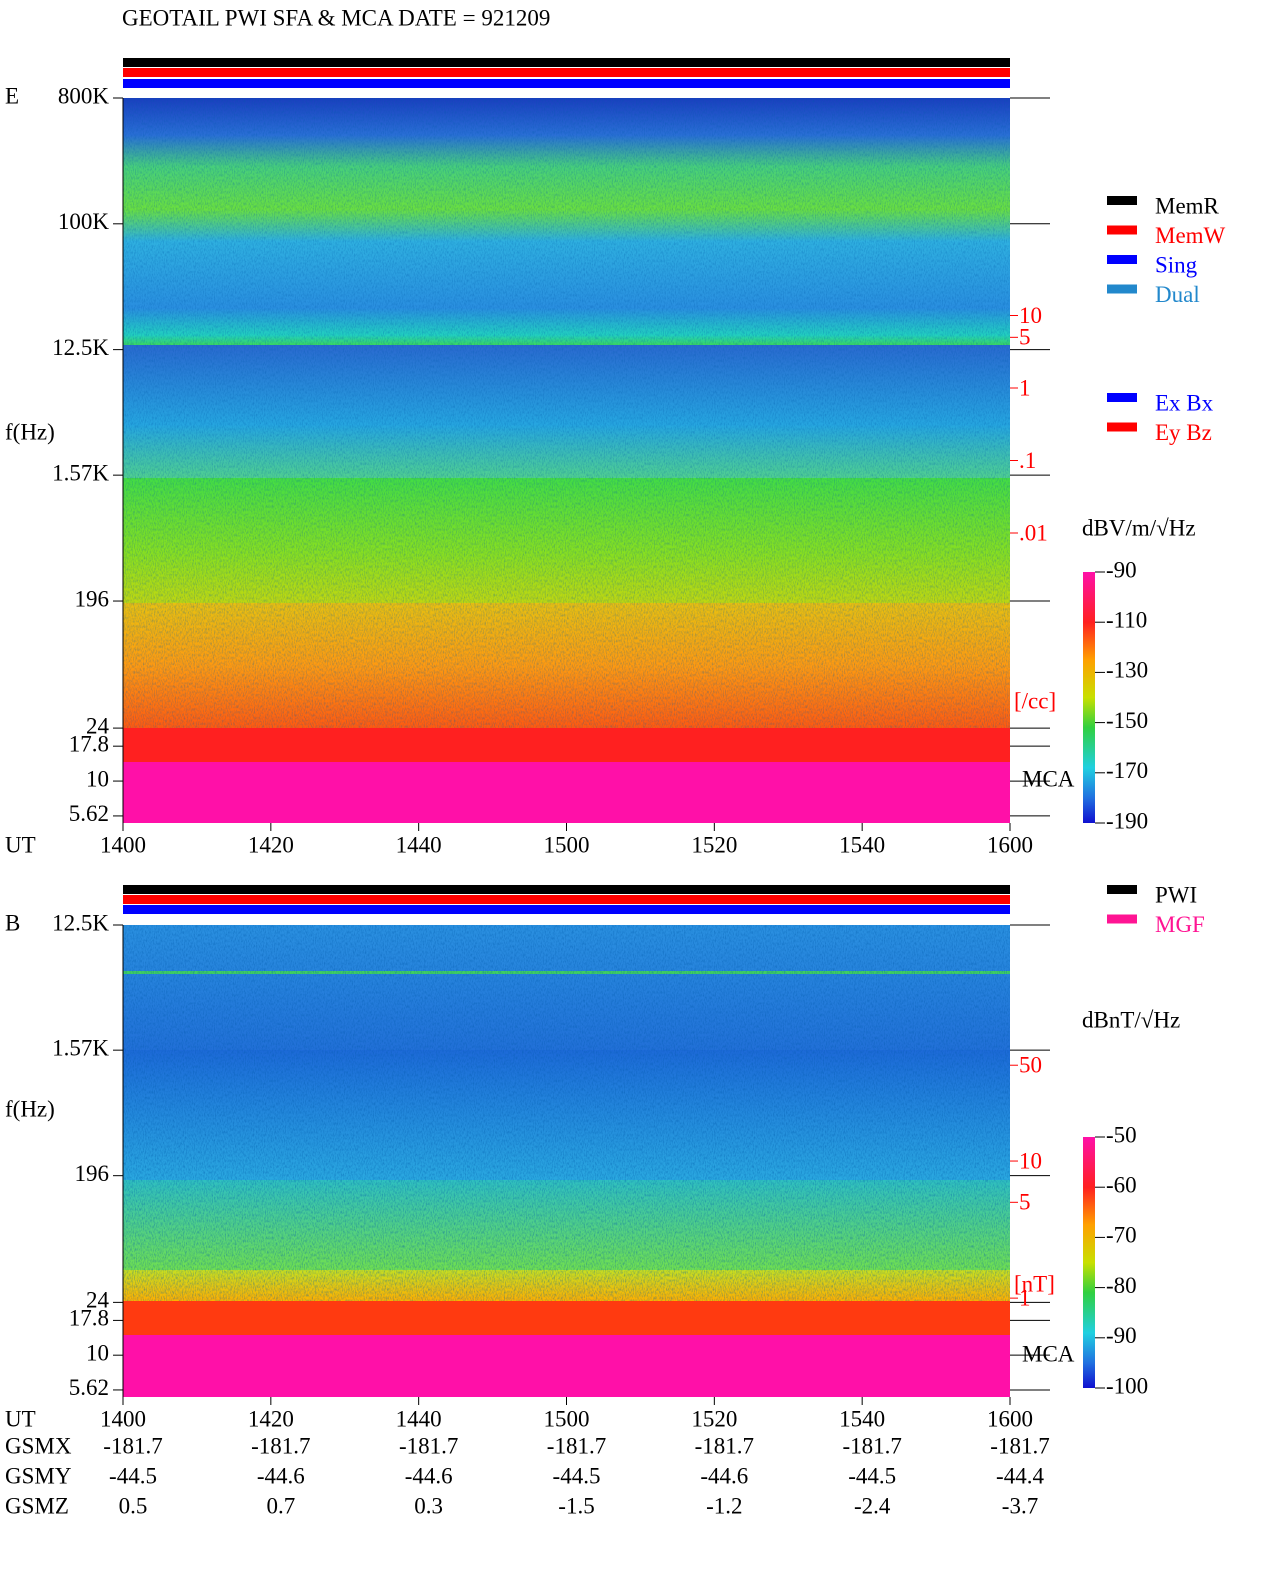  I want to click on colorbar-tick-label: -80, so click(1121, 1285).